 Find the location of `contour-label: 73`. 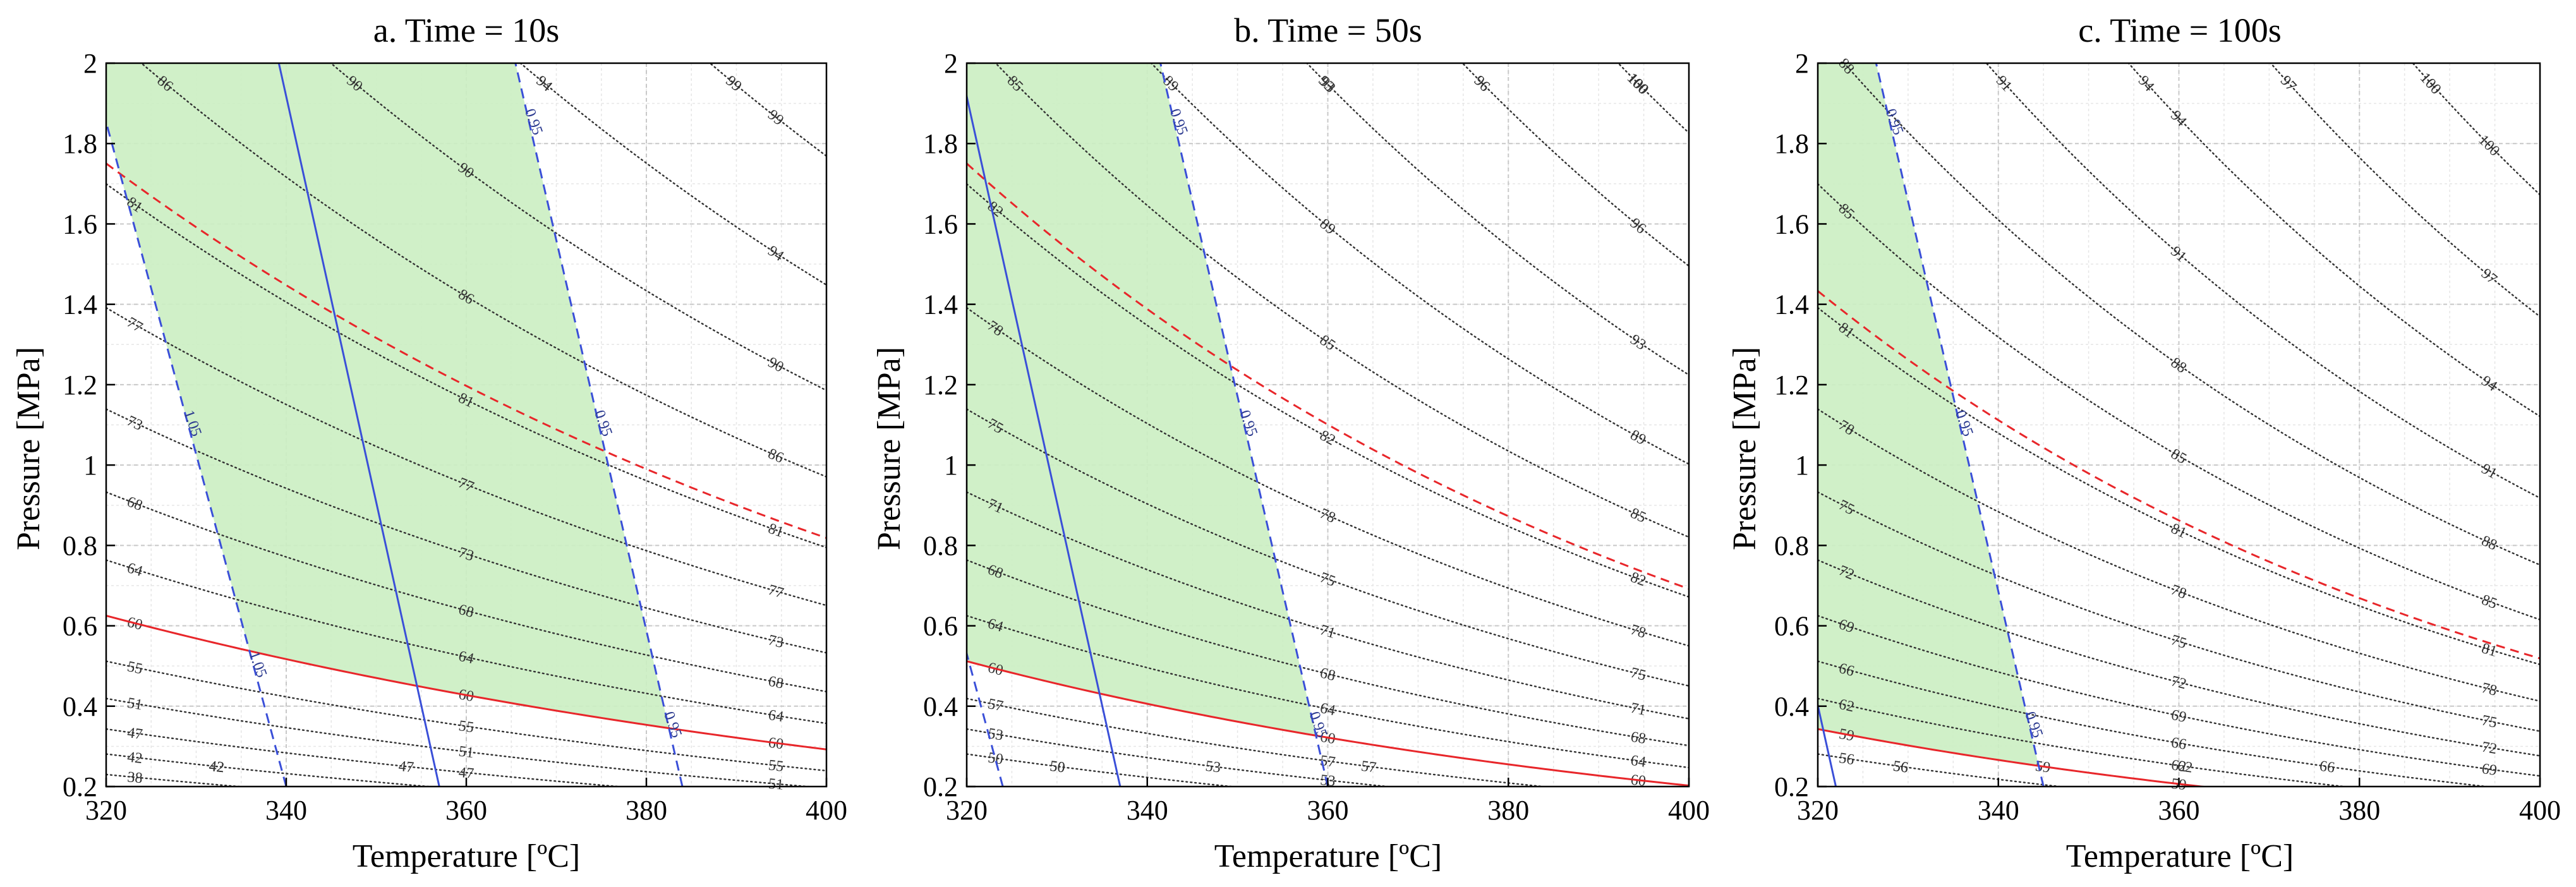

contour-label: 73 is located at coordinates (775, 641).